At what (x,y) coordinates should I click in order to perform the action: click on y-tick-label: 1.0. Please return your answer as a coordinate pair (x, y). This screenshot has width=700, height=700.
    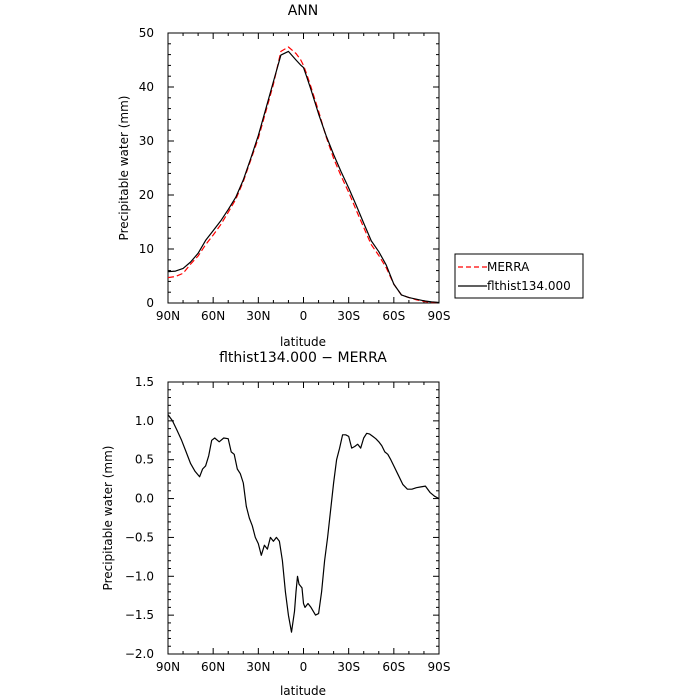
    Looking at the image, I should click on (144, 421).